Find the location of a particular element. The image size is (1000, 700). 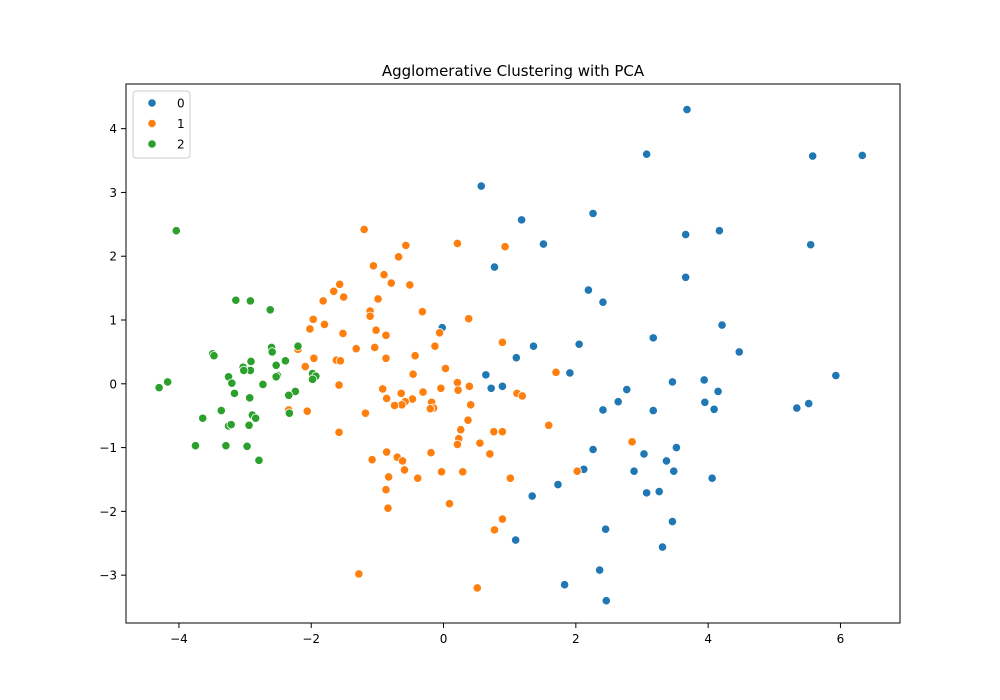

y-tick-label: −1 is located at coordinates (108, 448).